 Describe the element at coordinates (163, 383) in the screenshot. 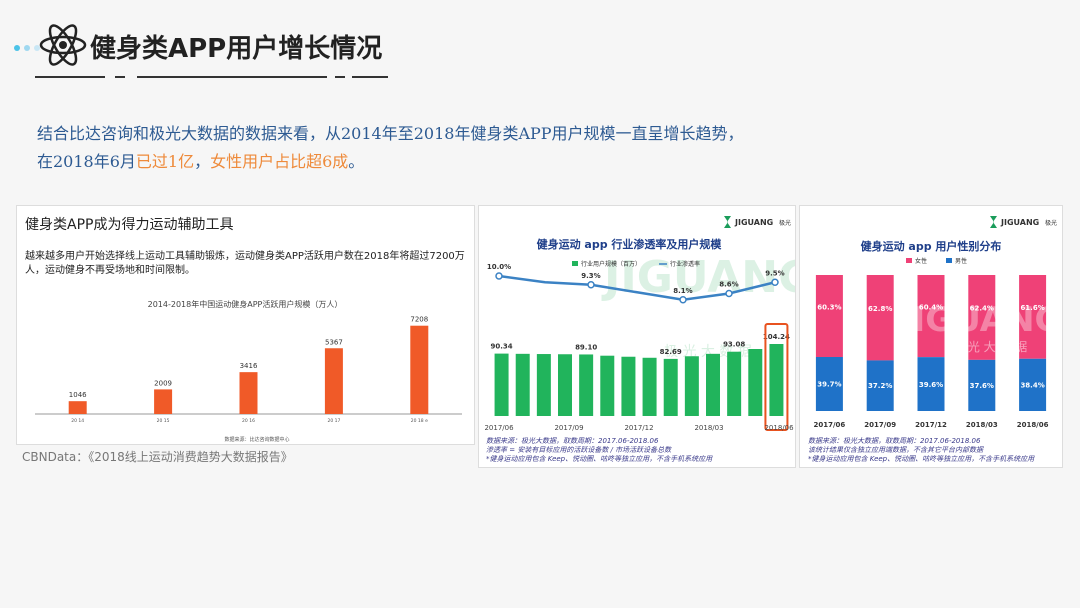

I see `data-label: 2009` at that location.